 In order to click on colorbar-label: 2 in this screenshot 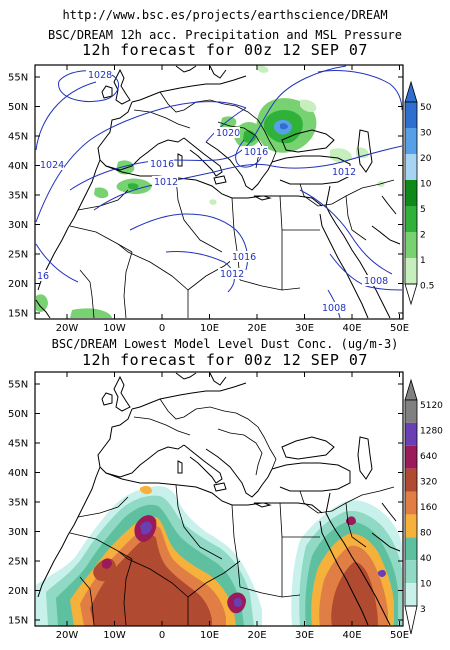, I will do `click(423, 236)`.